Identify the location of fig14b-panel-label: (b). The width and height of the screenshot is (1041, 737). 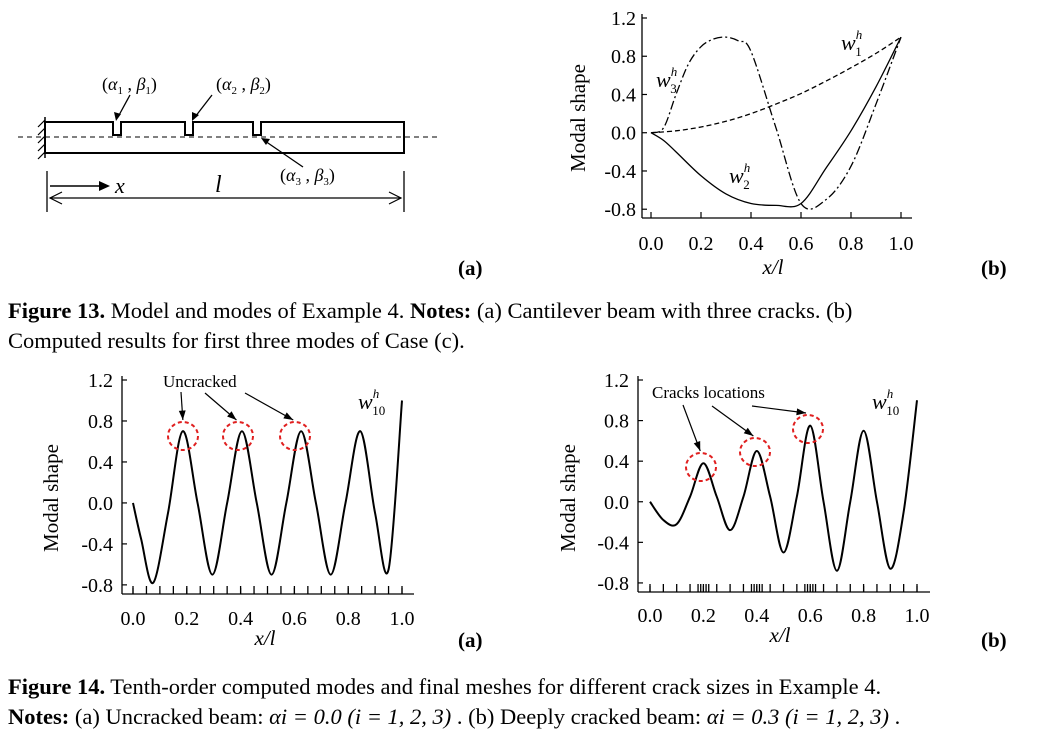
(994, 640).